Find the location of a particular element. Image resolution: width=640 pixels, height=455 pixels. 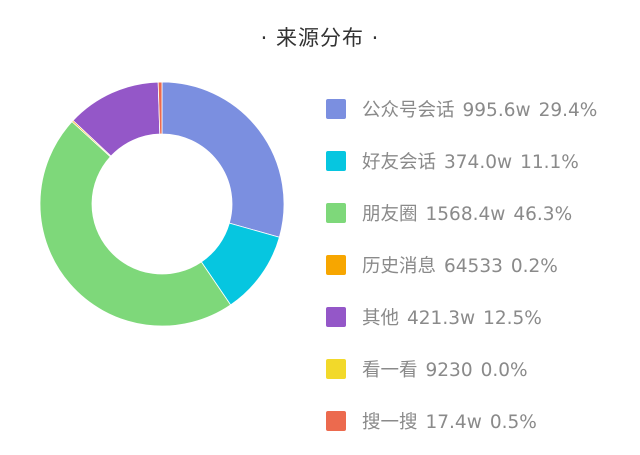

legend-label: 看一看 9230 0.0% is located at coordinates (445, 369).